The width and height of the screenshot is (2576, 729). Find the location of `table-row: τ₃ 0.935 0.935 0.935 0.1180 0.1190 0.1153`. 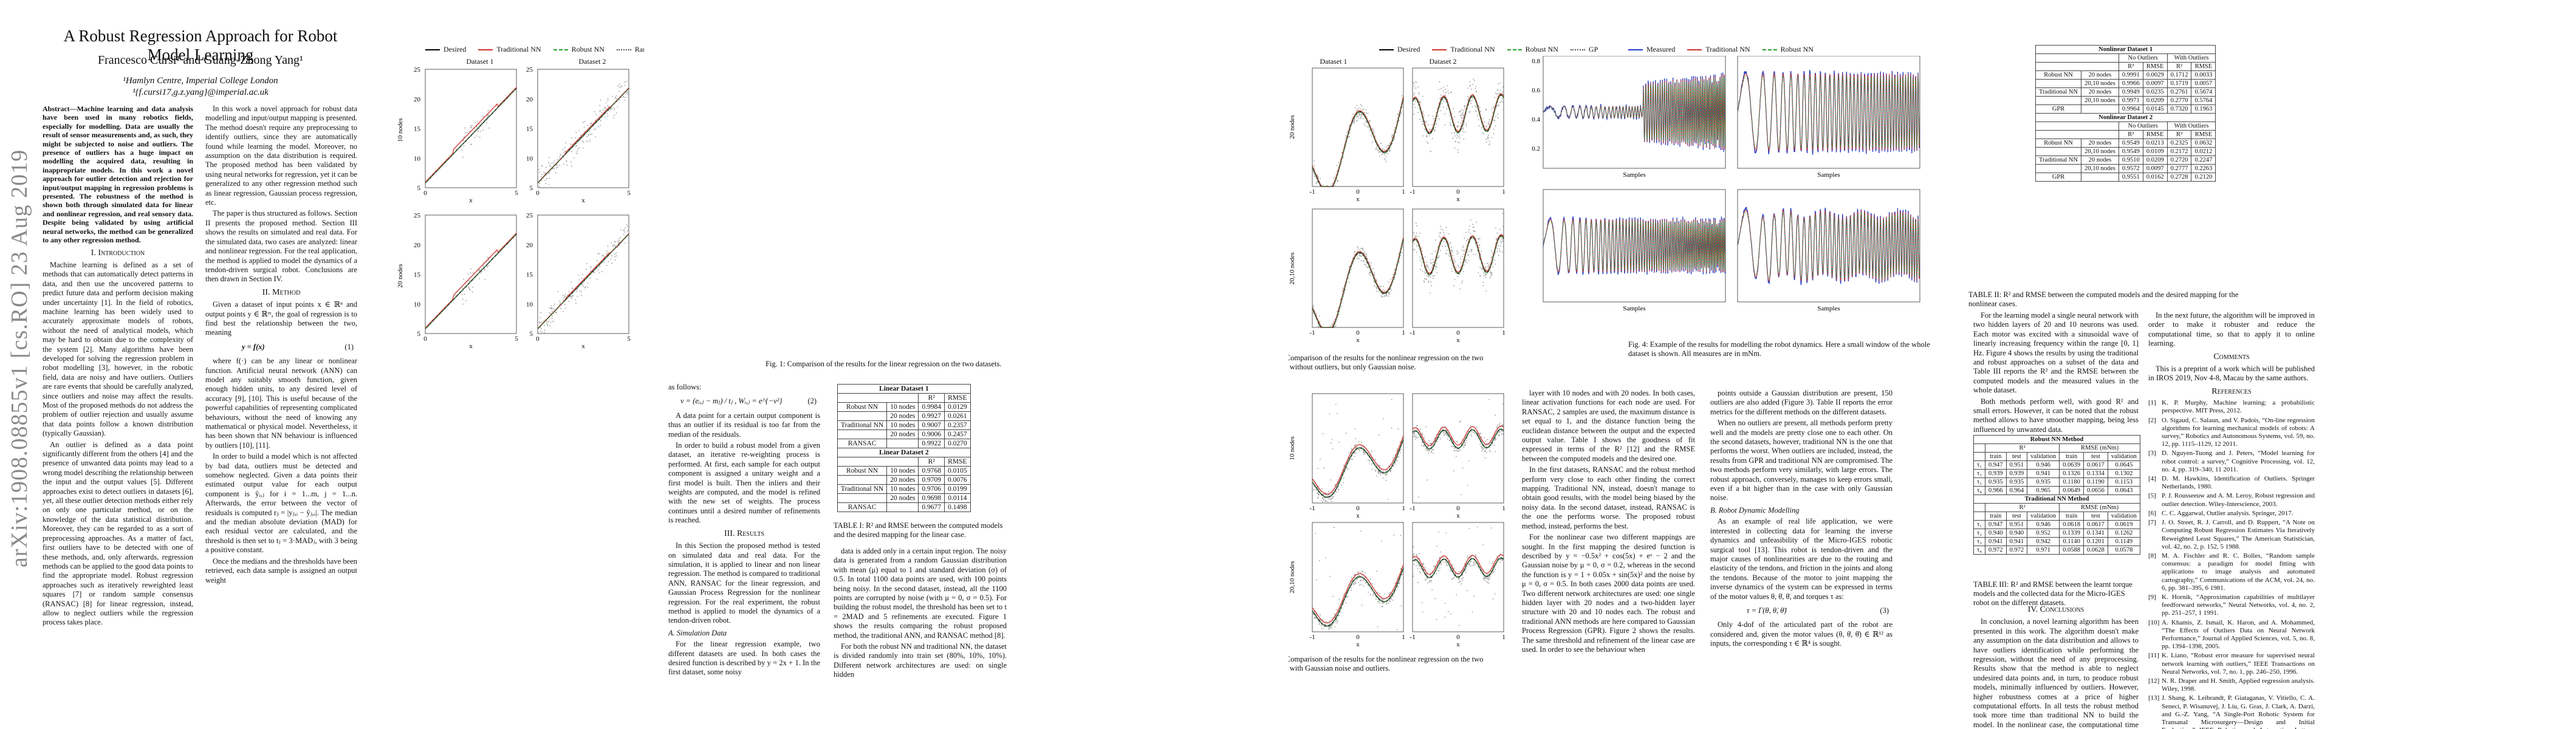

table-row: τ₃ 0.935 0.935 0.935 0.1180 0.1190 0.1153 is located at coordinates (2056, 482).